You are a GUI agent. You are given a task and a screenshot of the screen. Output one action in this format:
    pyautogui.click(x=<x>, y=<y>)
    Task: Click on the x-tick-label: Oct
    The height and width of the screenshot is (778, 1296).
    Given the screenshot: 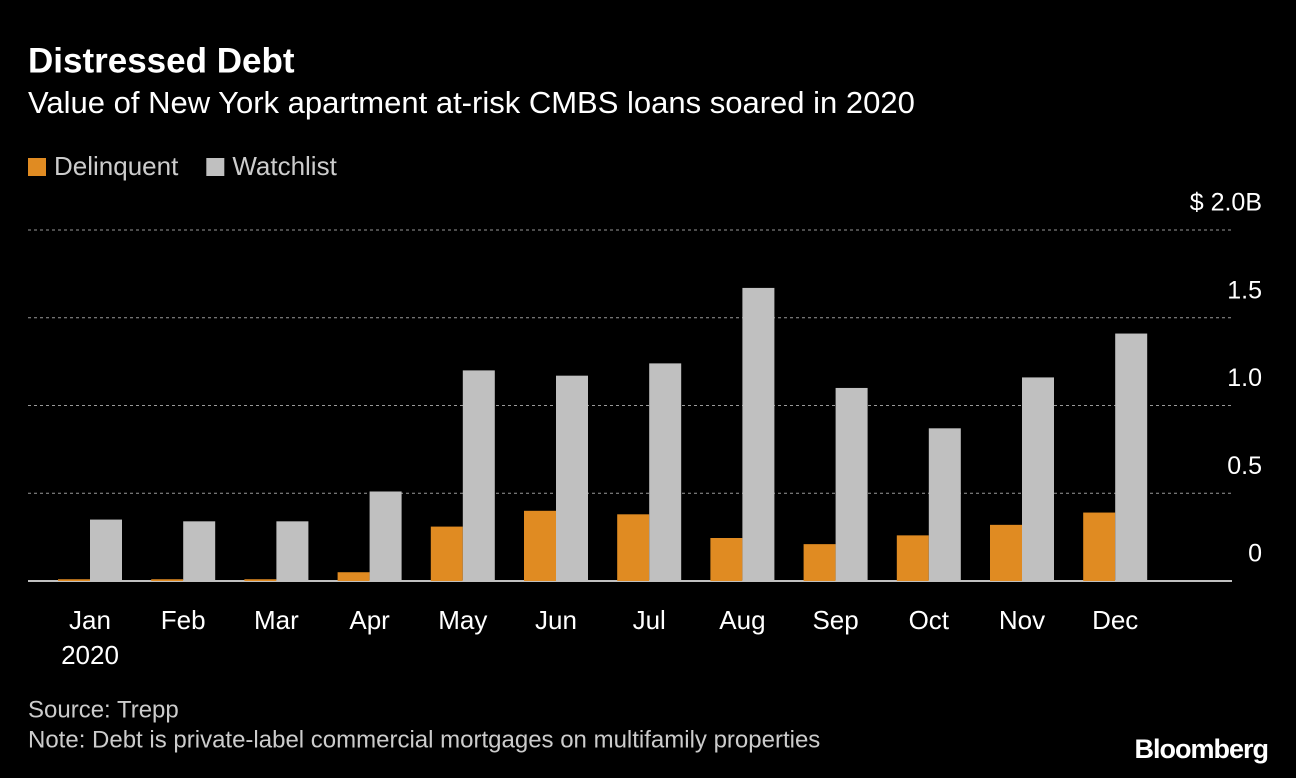 What is the action you would take?
    pyautogui.click(x=929, y=620)
    